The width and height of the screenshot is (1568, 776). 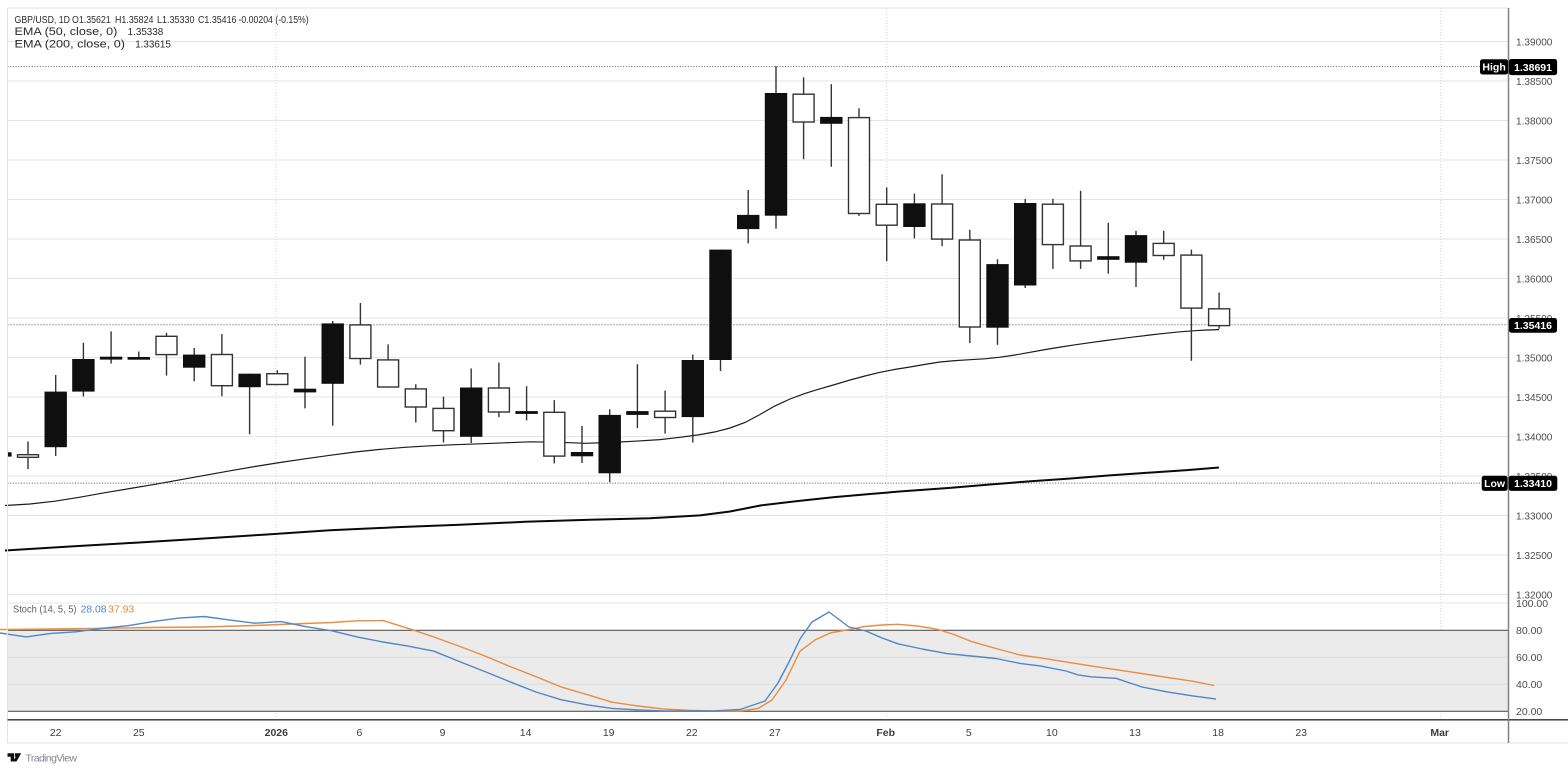 What do you see at coordinates (1533, 484) in the screenshot?
I see `svg-text: 1.33410` at bounding box center [1533, 484].